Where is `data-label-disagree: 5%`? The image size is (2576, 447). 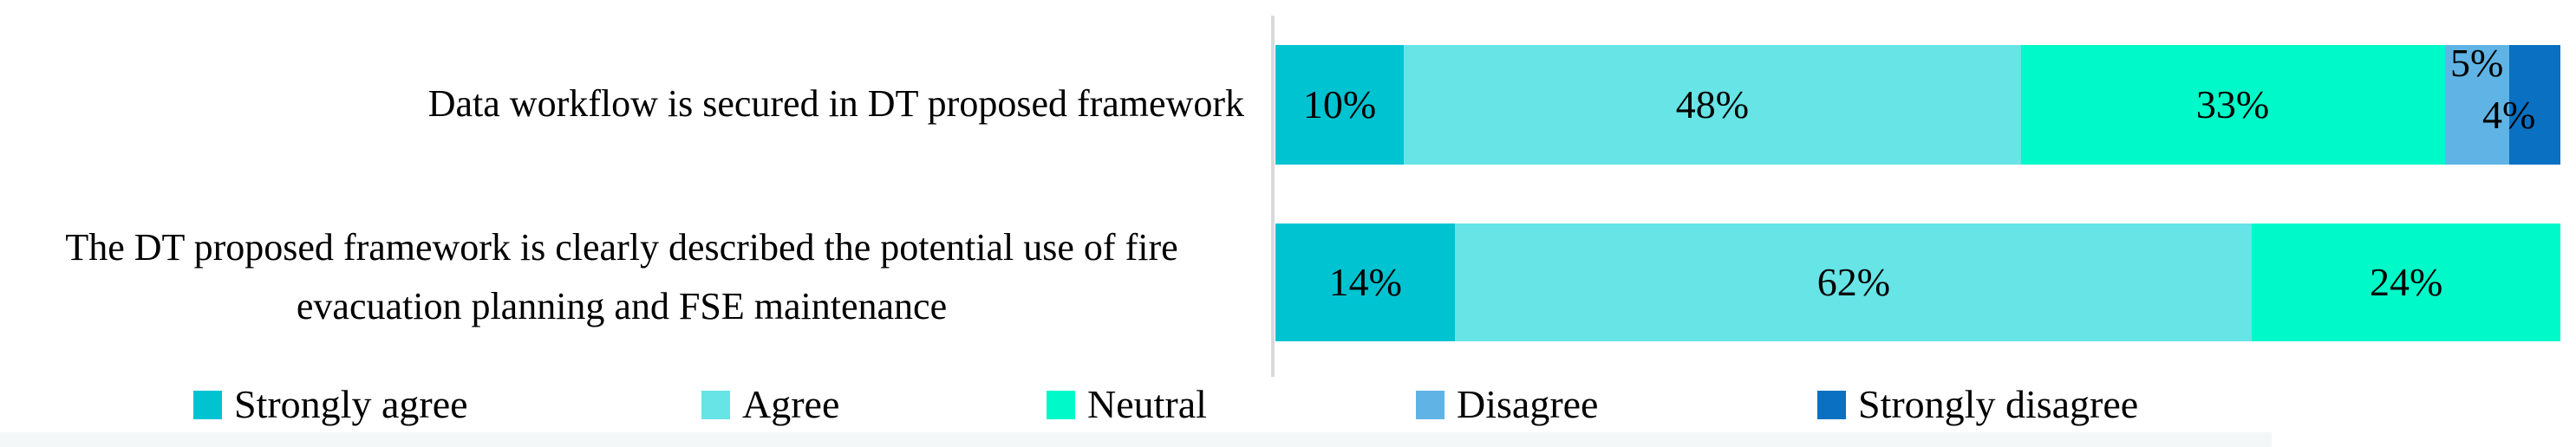
data-label-disagree: 5% is located at coordinates (2477, 63).